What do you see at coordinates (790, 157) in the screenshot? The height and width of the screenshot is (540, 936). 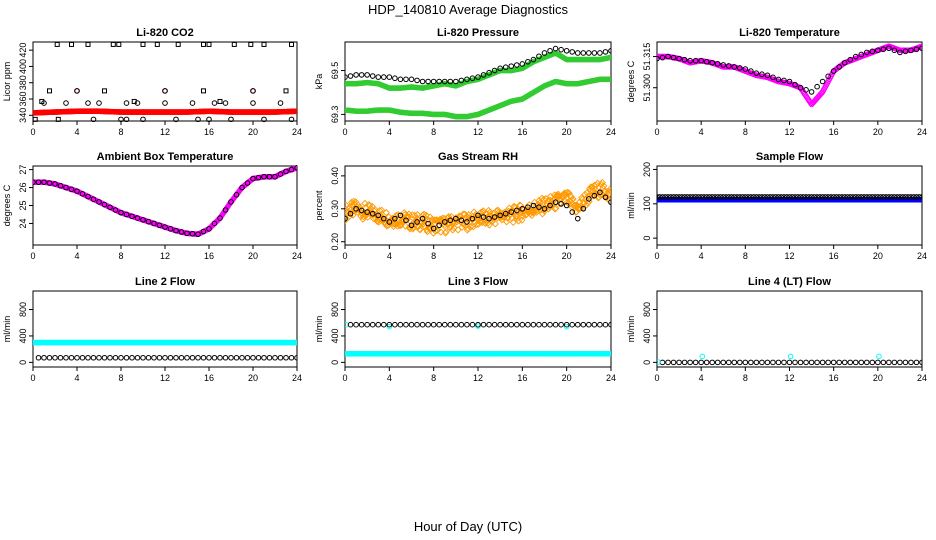 I see `panel-title: Sample Flow` at bounding box center [790, 157].